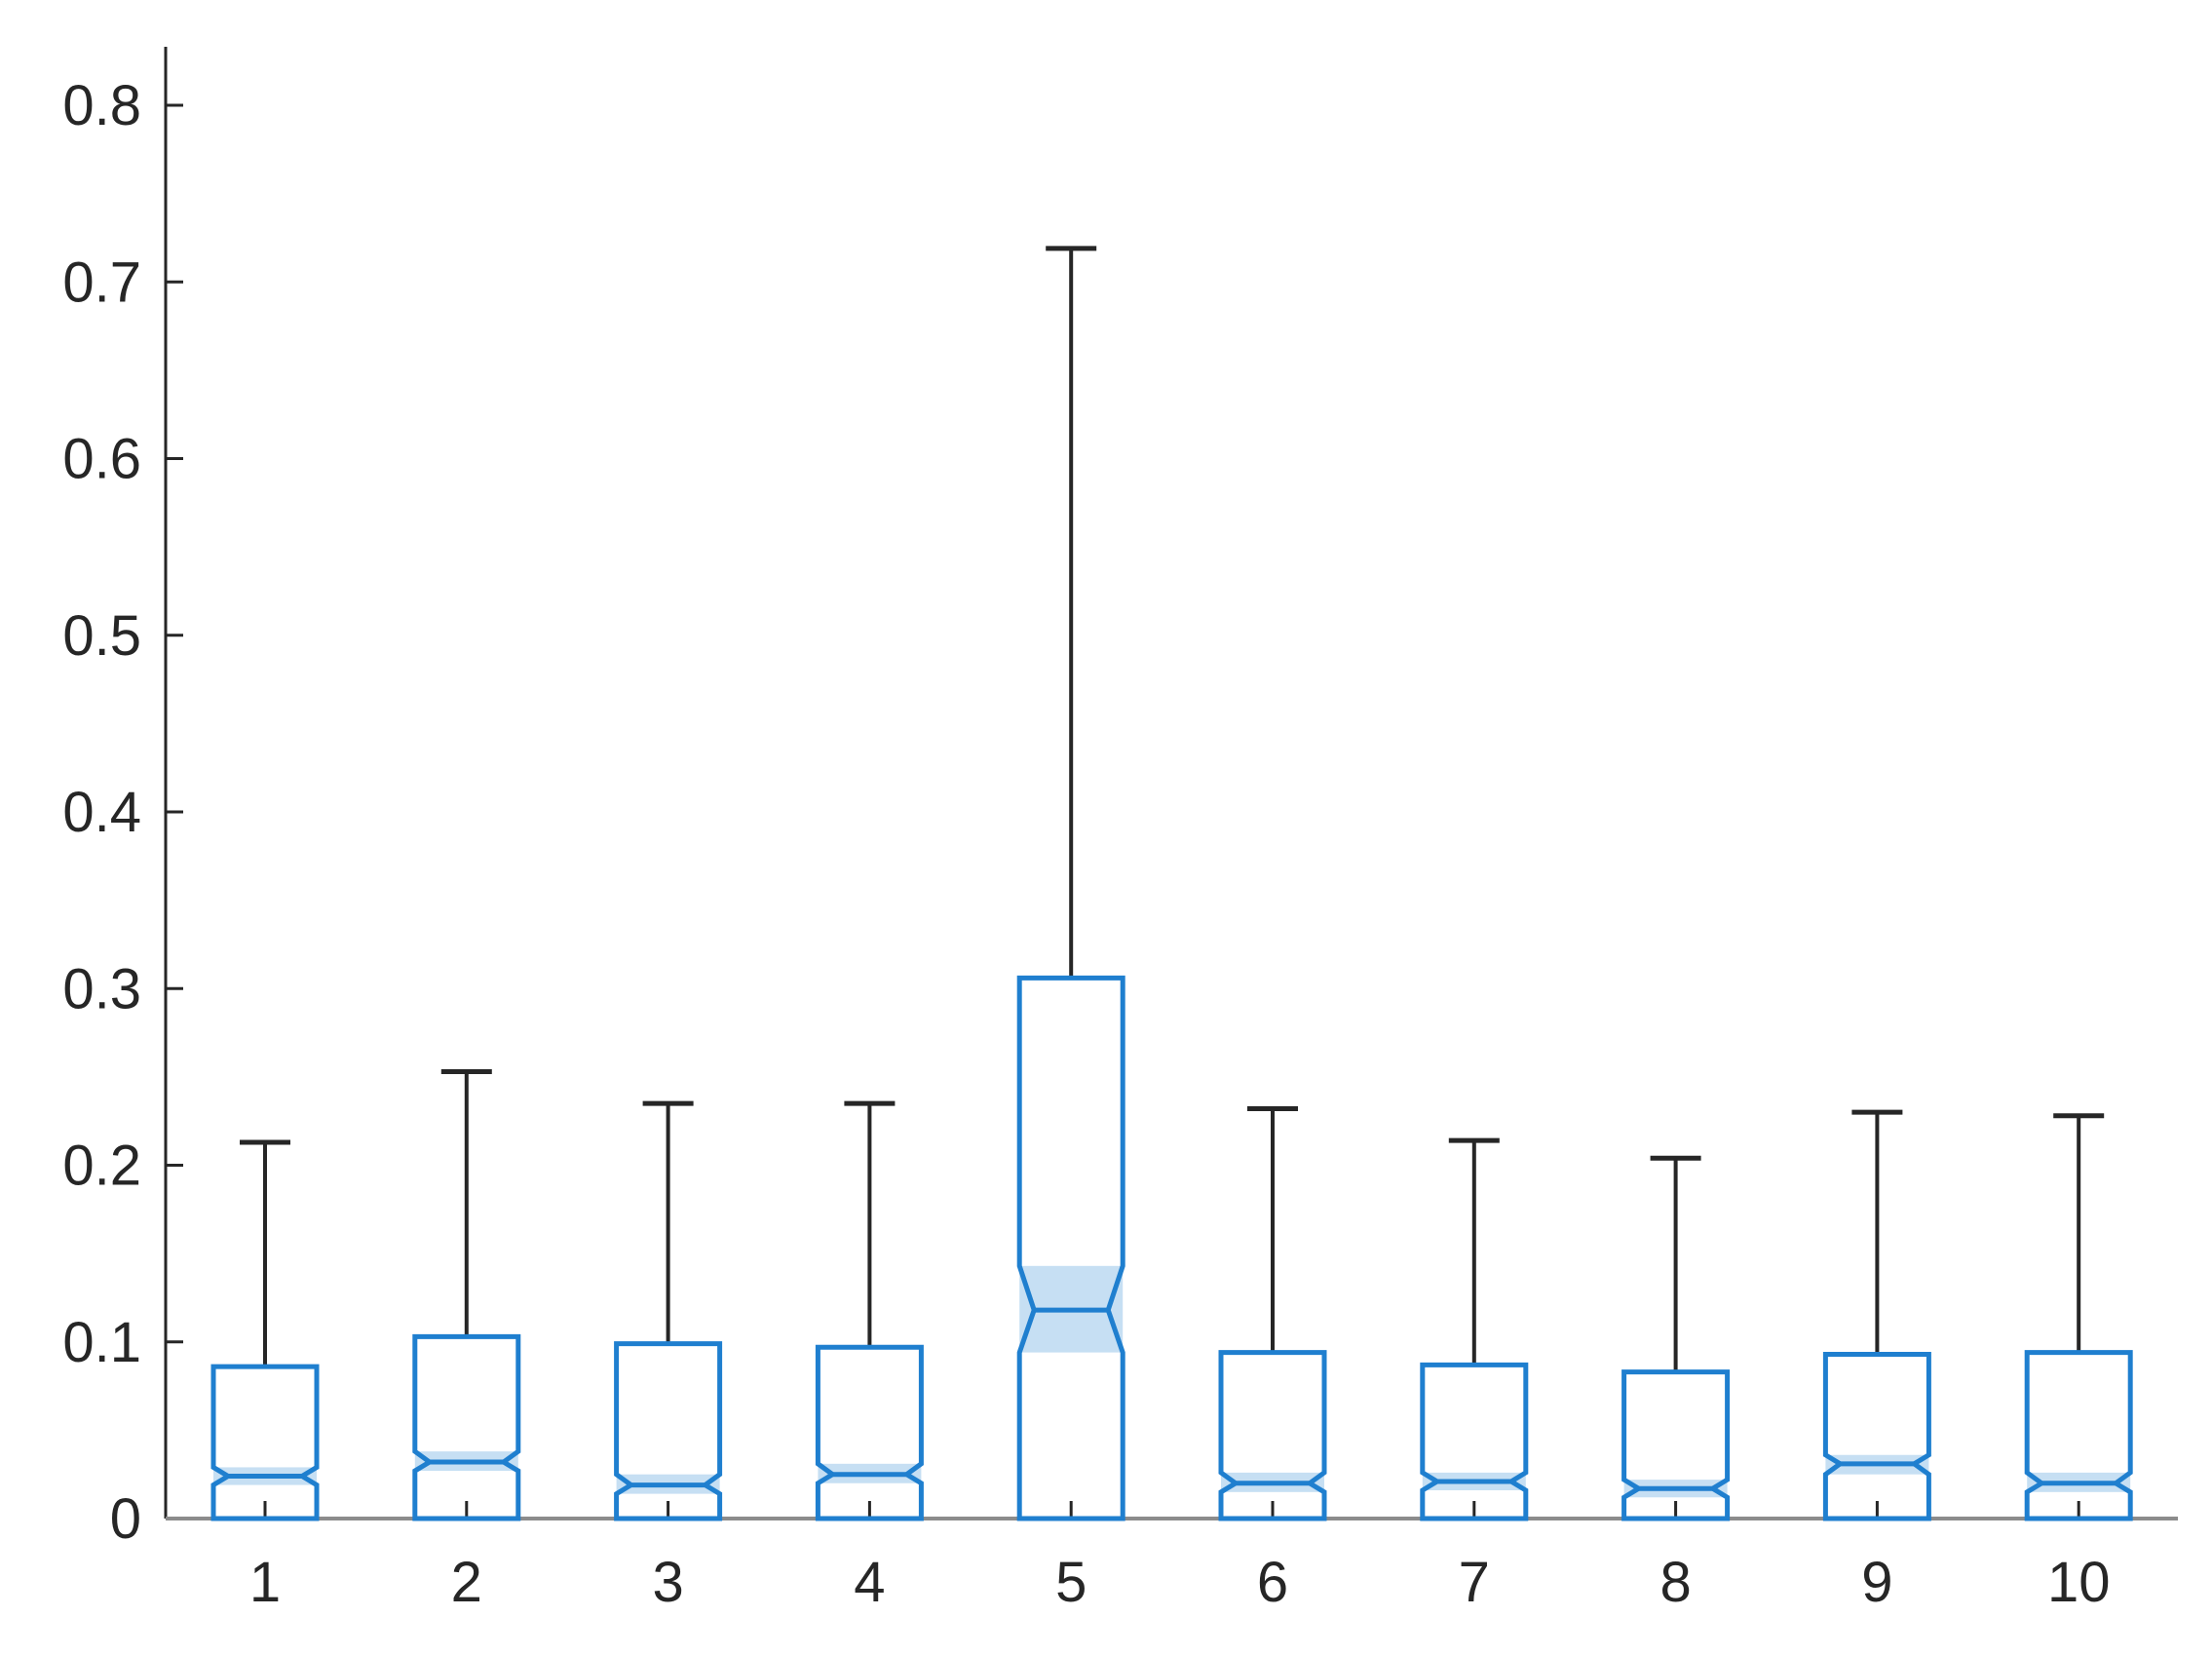 This screenshot has width=2212, height=1655. Describe the element at coordinates (101, 812) in the screenshot. I see `y-tick-label: 0.4` at that location.